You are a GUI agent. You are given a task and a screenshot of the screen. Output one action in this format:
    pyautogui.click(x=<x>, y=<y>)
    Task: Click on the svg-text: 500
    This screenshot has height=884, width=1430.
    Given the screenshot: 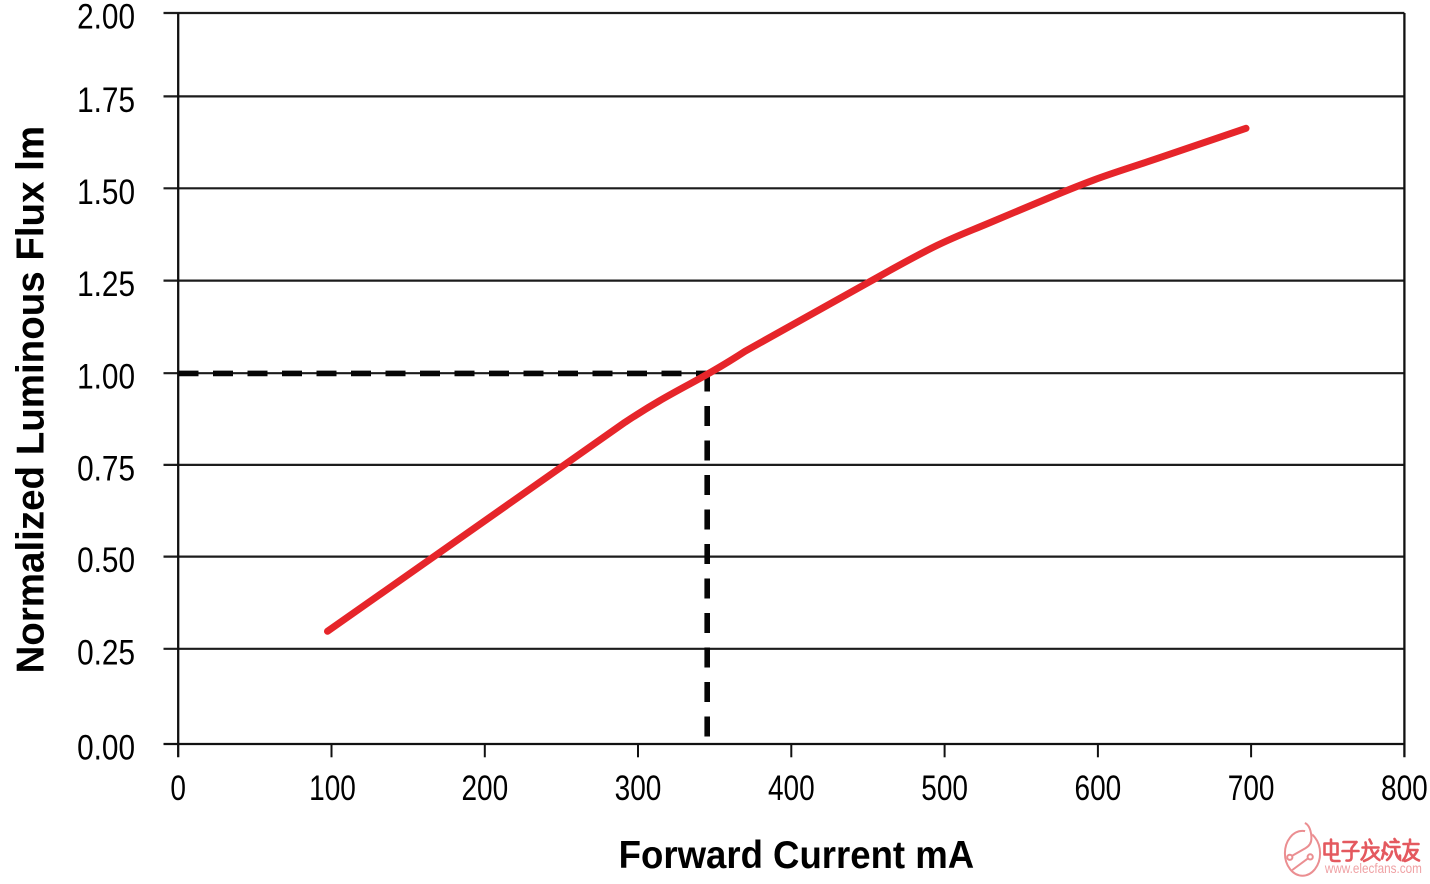 What is the action you would take?
    pyautogui.click(x=944, y=788)
    